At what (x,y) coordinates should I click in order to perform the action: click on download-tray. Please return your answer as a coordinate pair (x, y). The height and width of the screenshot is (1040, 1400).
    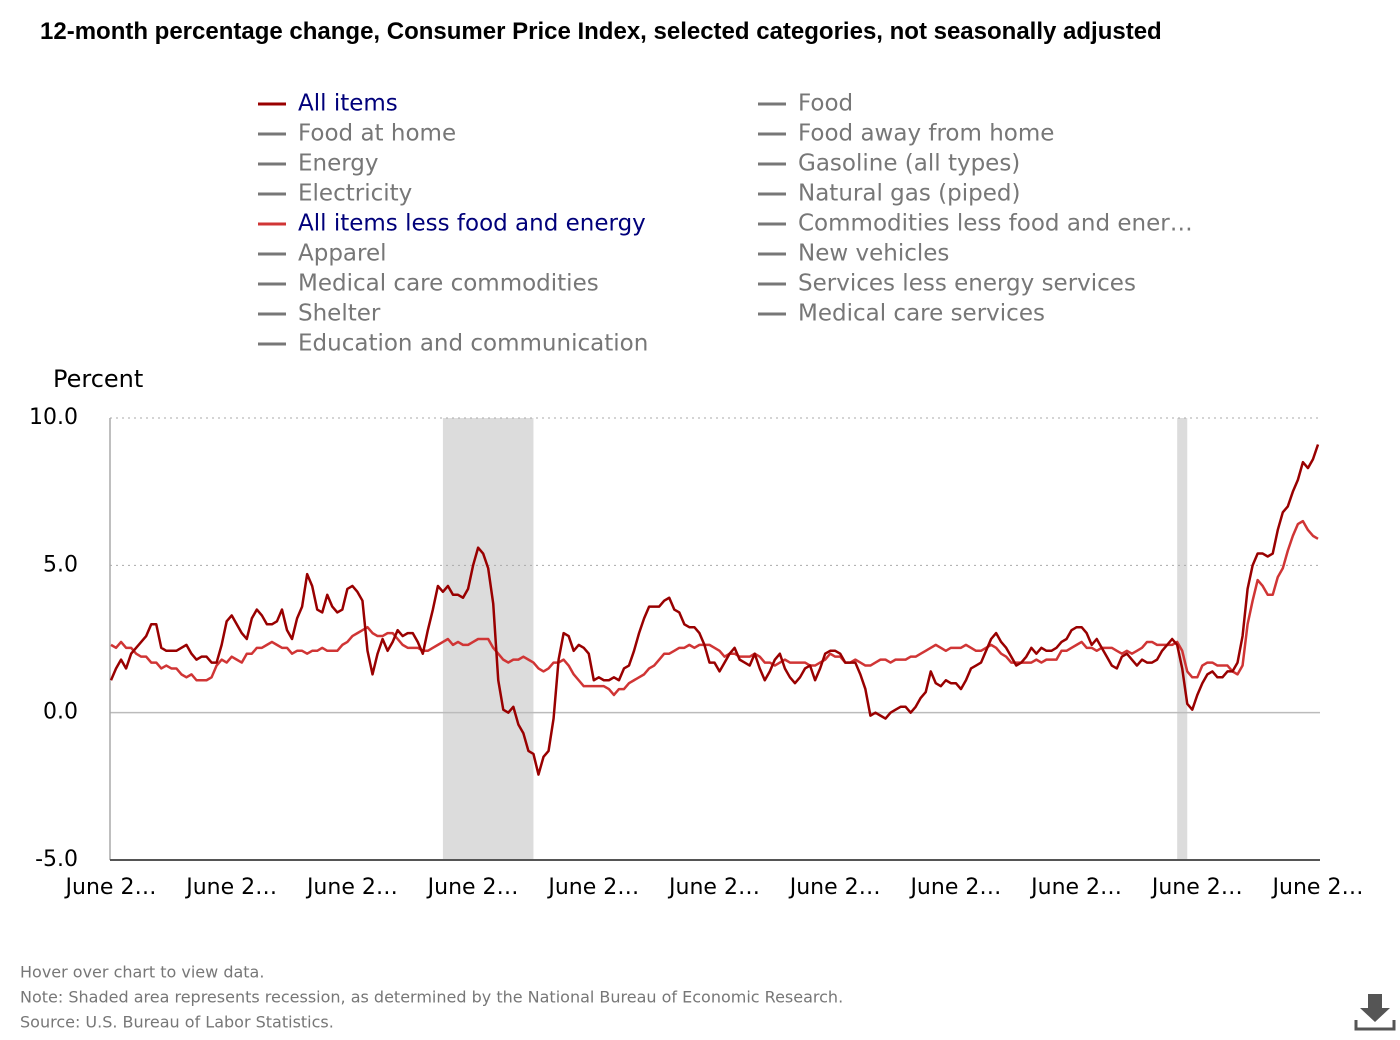
    Looking at the image, I should click on (1375, 1025).